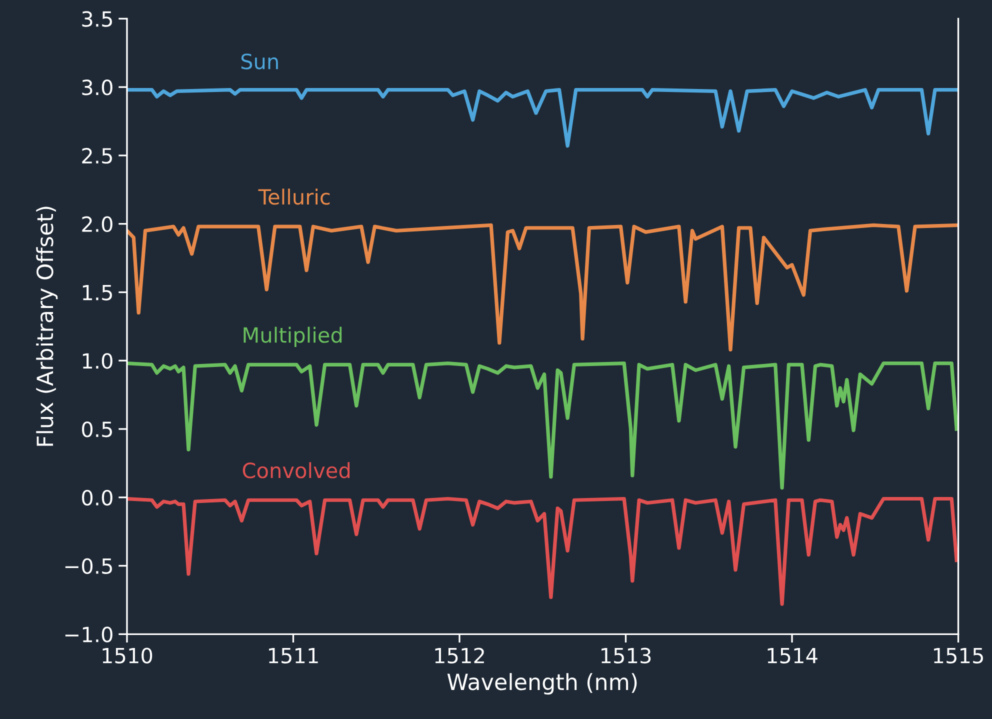  What do you see at coordinates (97, 292) in the screenshot?
I see `y-tick-label: 1.5` at bounding box center [97, 292].